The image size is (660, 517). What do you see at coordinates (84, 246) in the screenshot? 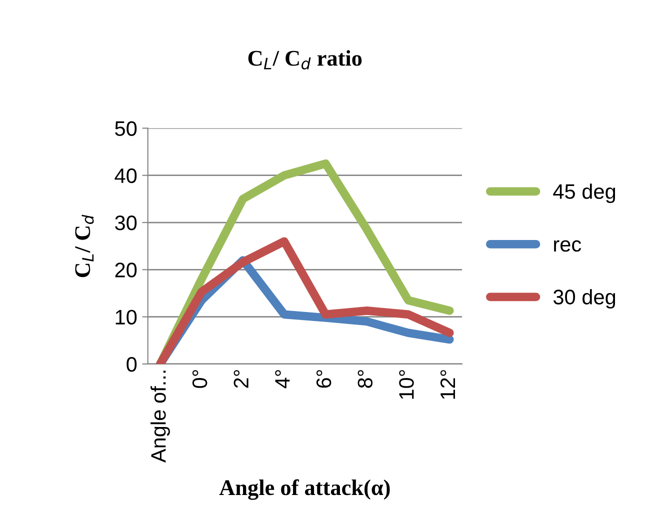
I see `y-axis-title: C$_{L}$/ C$_{d}$` at bounding box center [84, 246].